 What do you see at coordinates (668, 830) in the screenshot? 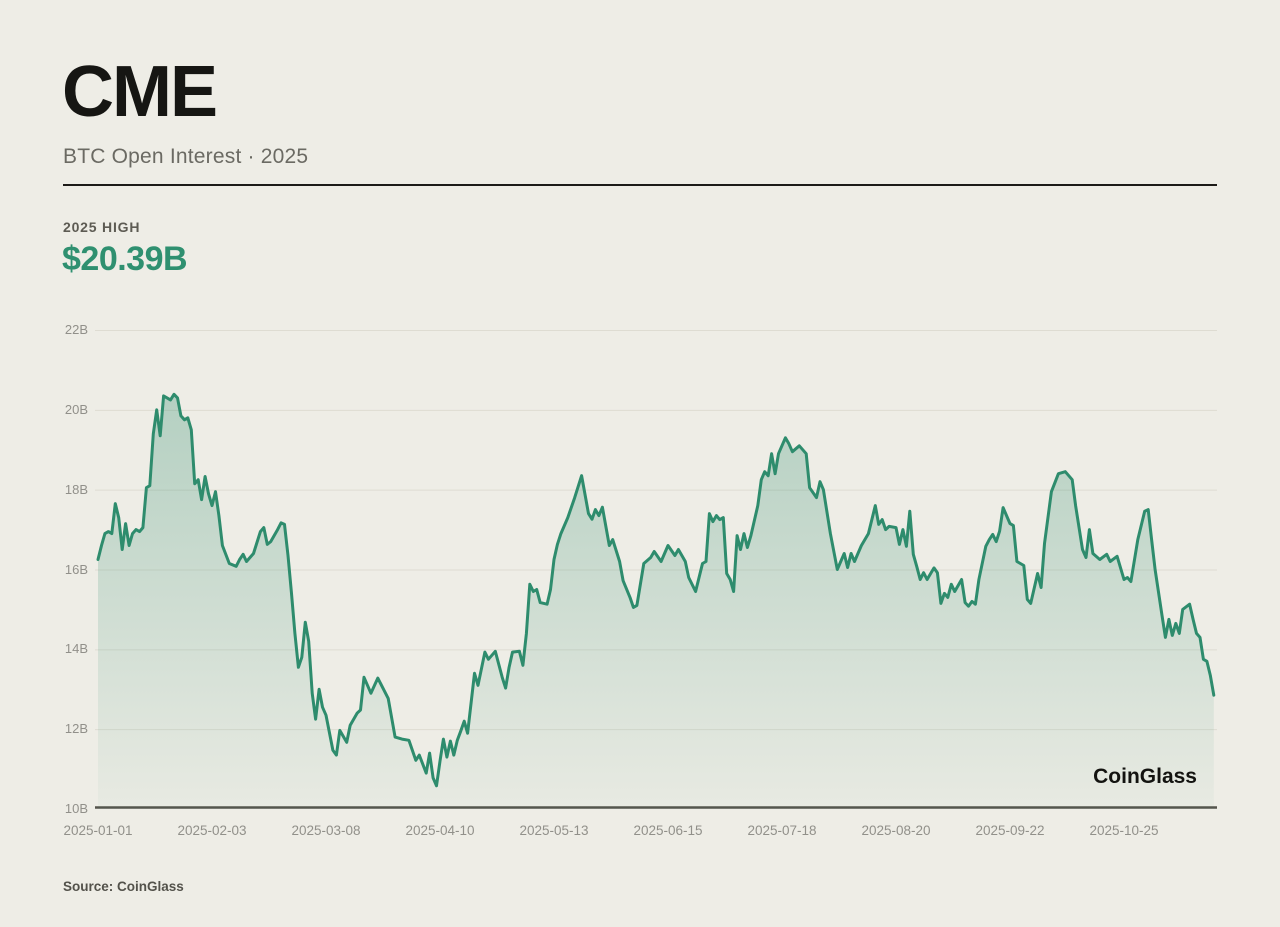
I see `x-tick-label: 2025-06-15` at bounding box center [668, 830].